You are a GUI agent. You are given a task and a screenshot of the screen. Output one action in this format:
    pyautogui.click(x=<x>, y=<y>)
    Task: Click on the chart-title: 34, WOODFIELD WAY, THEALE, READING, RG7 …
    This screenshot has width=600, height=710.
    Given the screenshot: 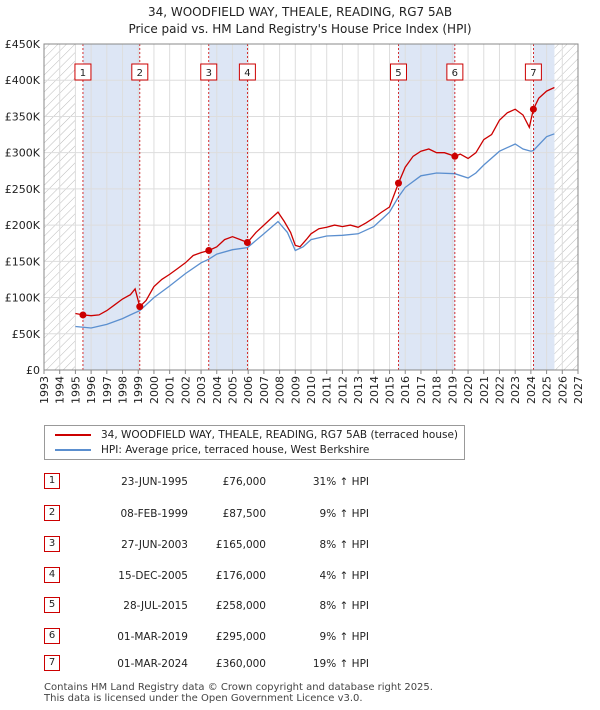 What is the action you would take?
    pyautogui.click(x=300, y=21)
    